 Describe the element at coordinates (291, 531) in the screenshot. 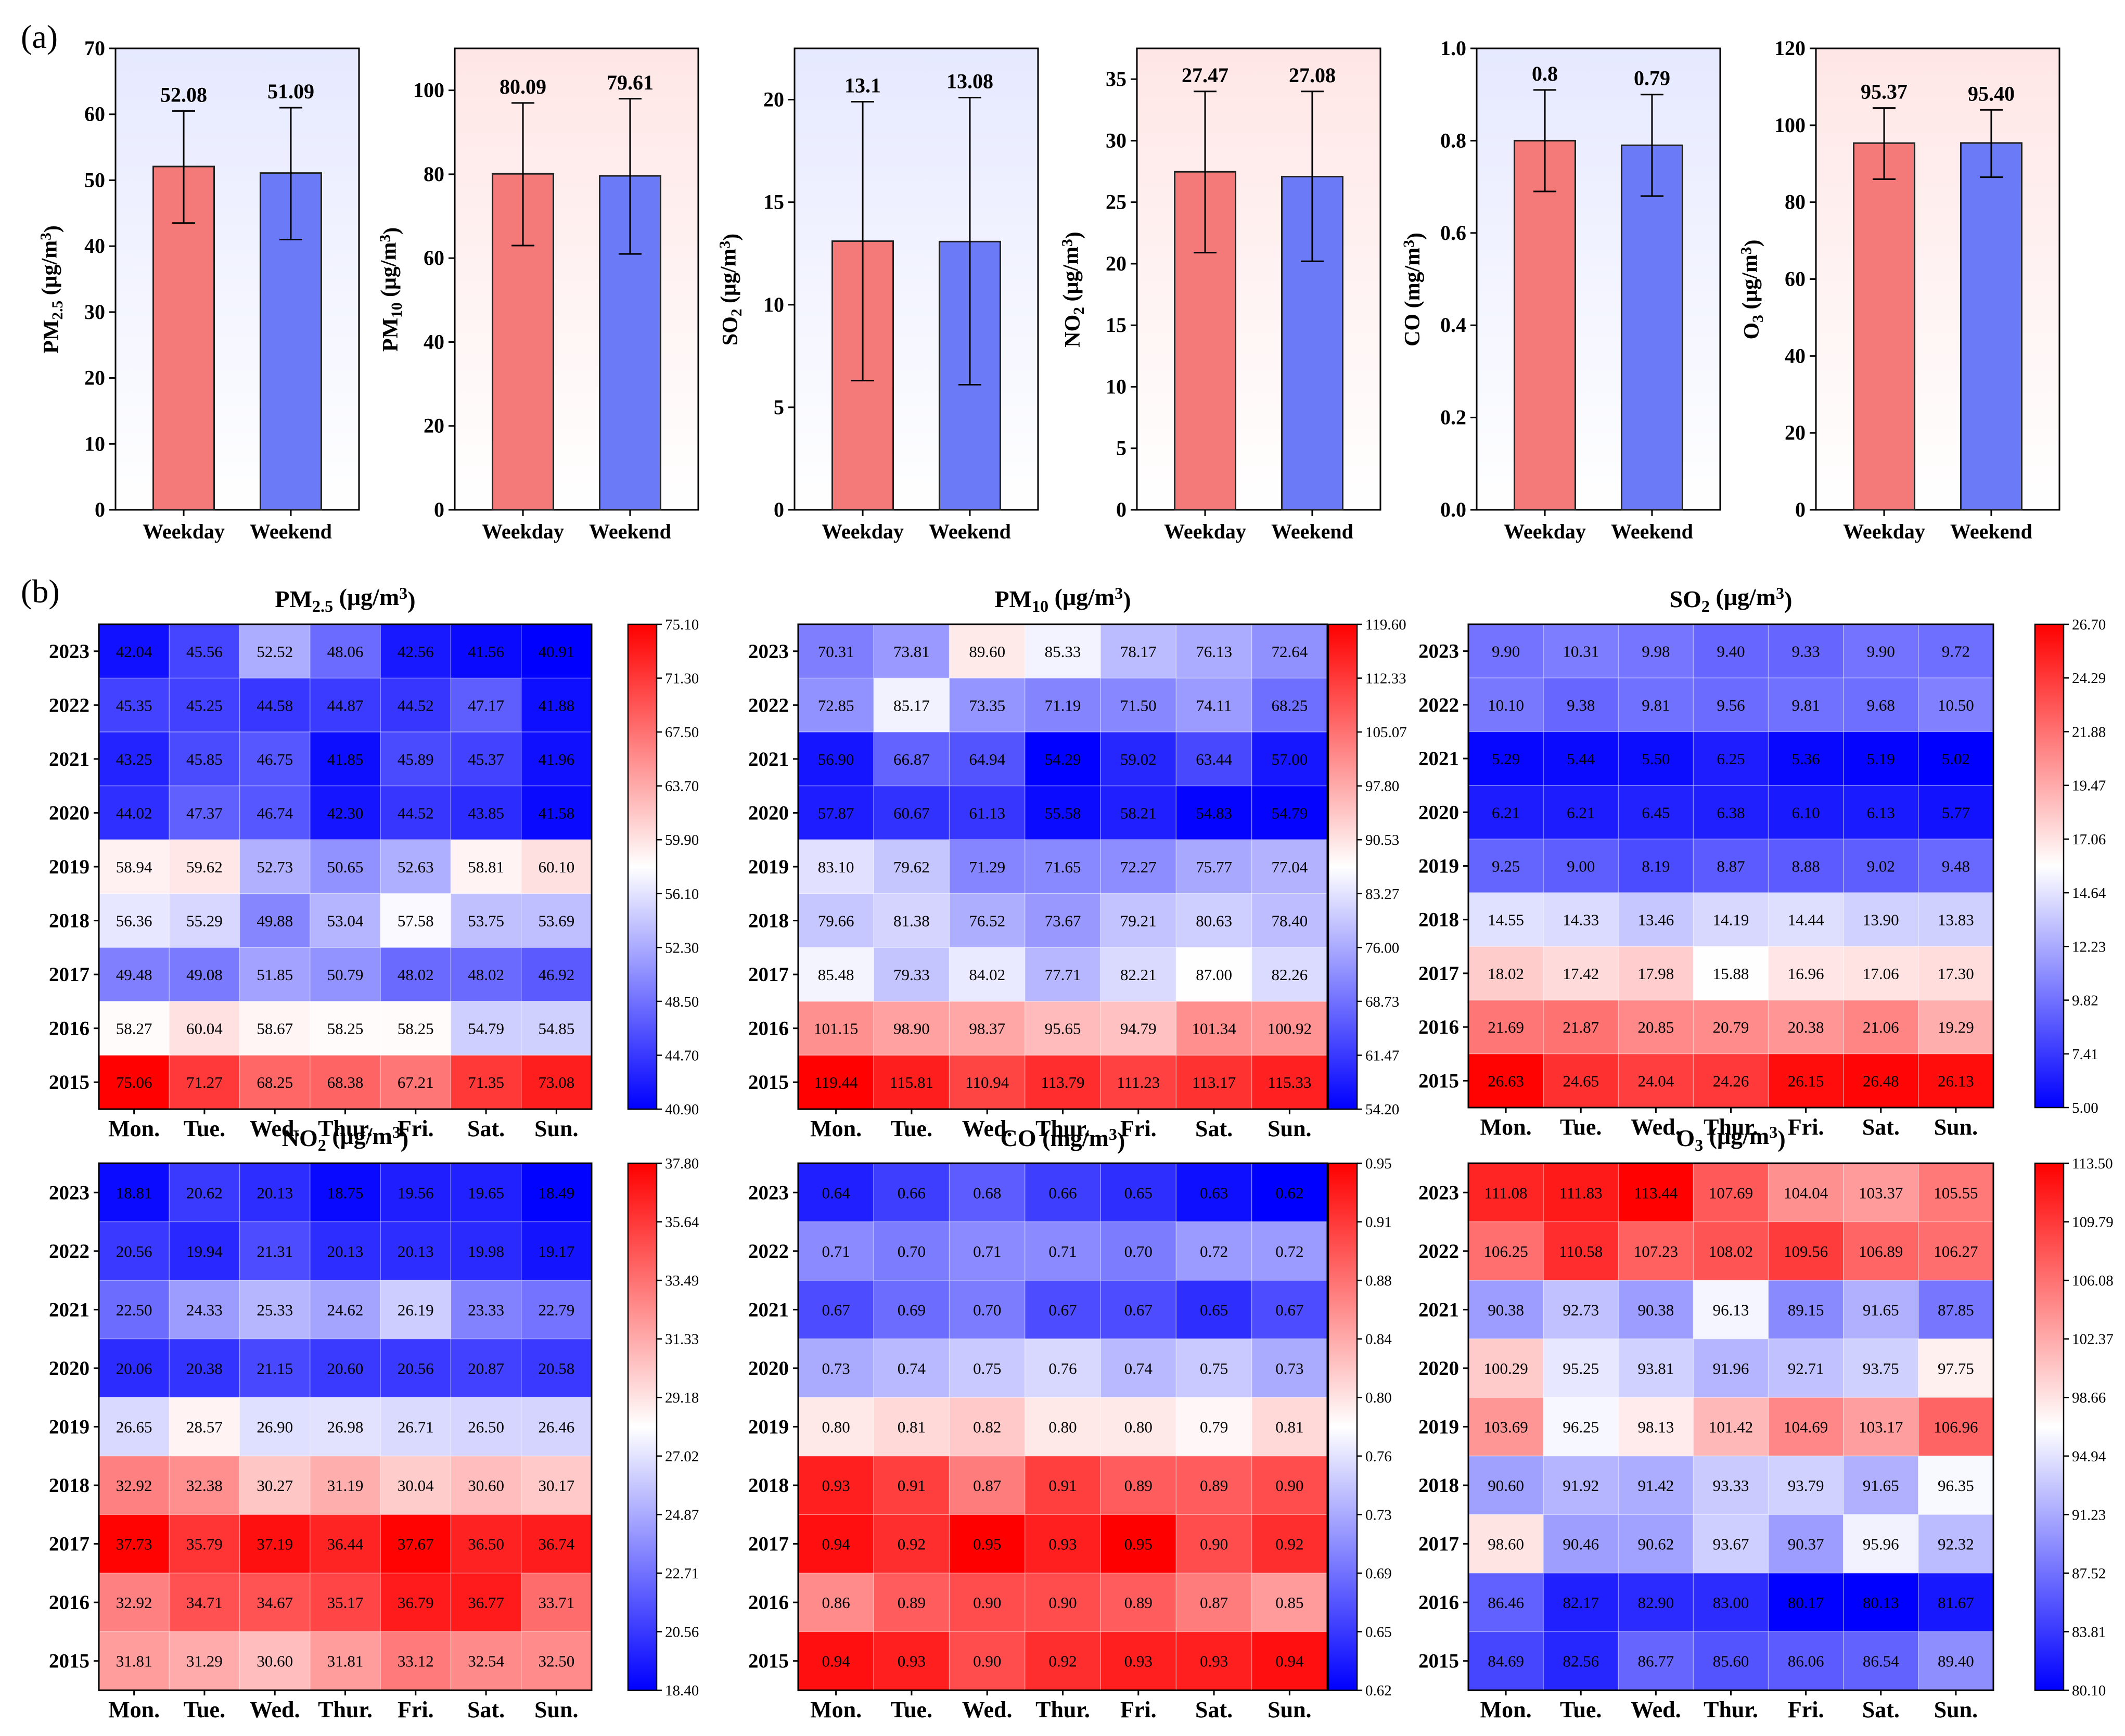

I see `x-tick-label: Weekend` at that location.